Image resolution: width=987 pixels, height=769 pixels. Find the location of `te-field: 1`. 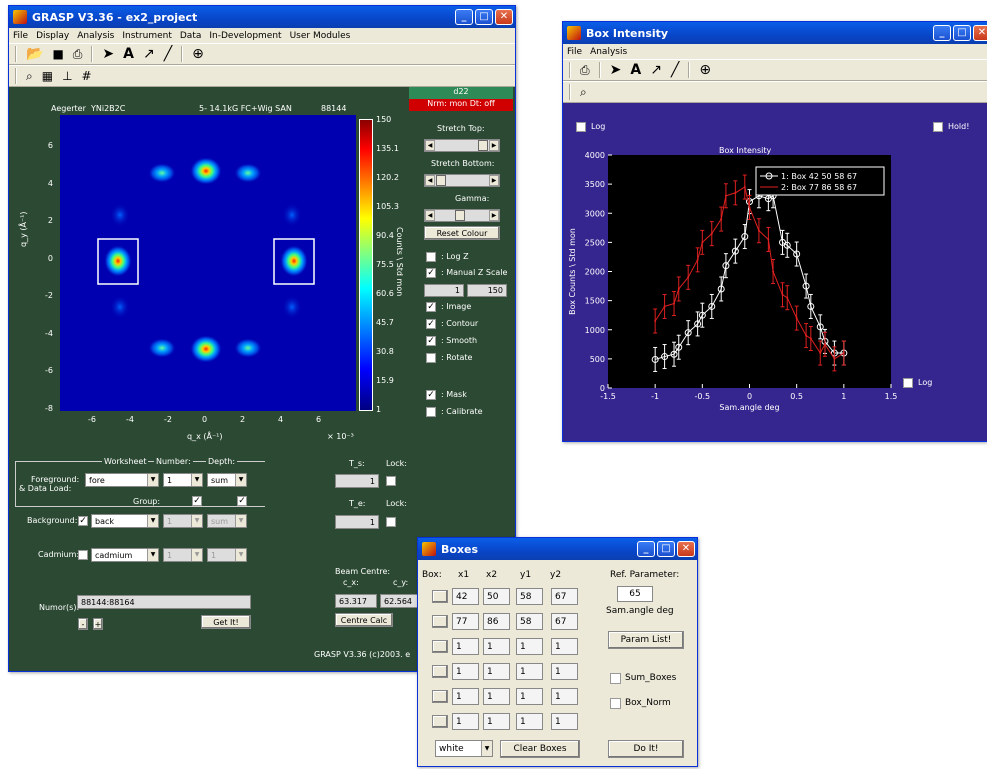

te-field: 1 is located at coordinates (357, 522).